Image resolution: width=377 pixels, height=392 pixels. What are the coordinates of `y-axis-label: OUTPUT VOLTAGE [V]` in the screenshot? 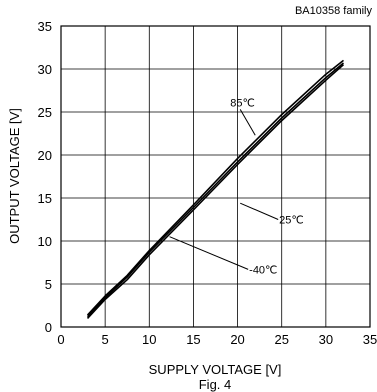 It's located at (14, 176).